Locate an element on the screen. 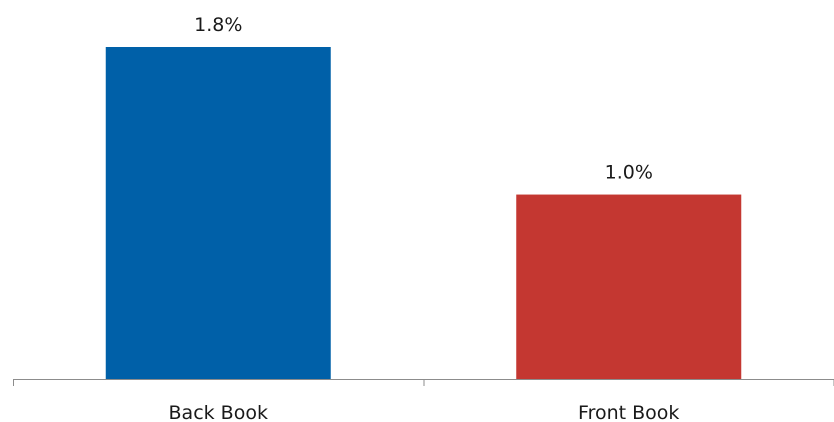  tick-label-front-book: Front Book is located at coordinates (628, 412).